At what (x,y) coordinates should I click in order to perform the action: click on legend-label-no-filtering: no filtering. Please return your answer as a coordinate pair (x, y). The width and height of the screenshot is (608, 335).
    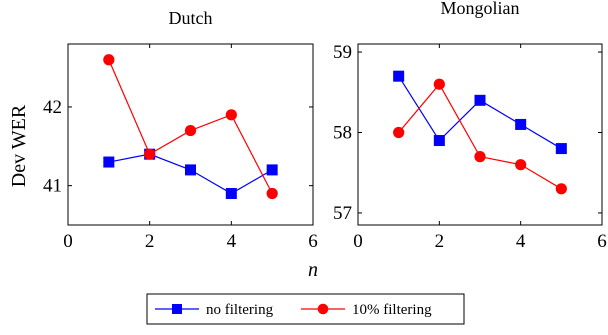
    Looking at the image, I should click on (240, 310).